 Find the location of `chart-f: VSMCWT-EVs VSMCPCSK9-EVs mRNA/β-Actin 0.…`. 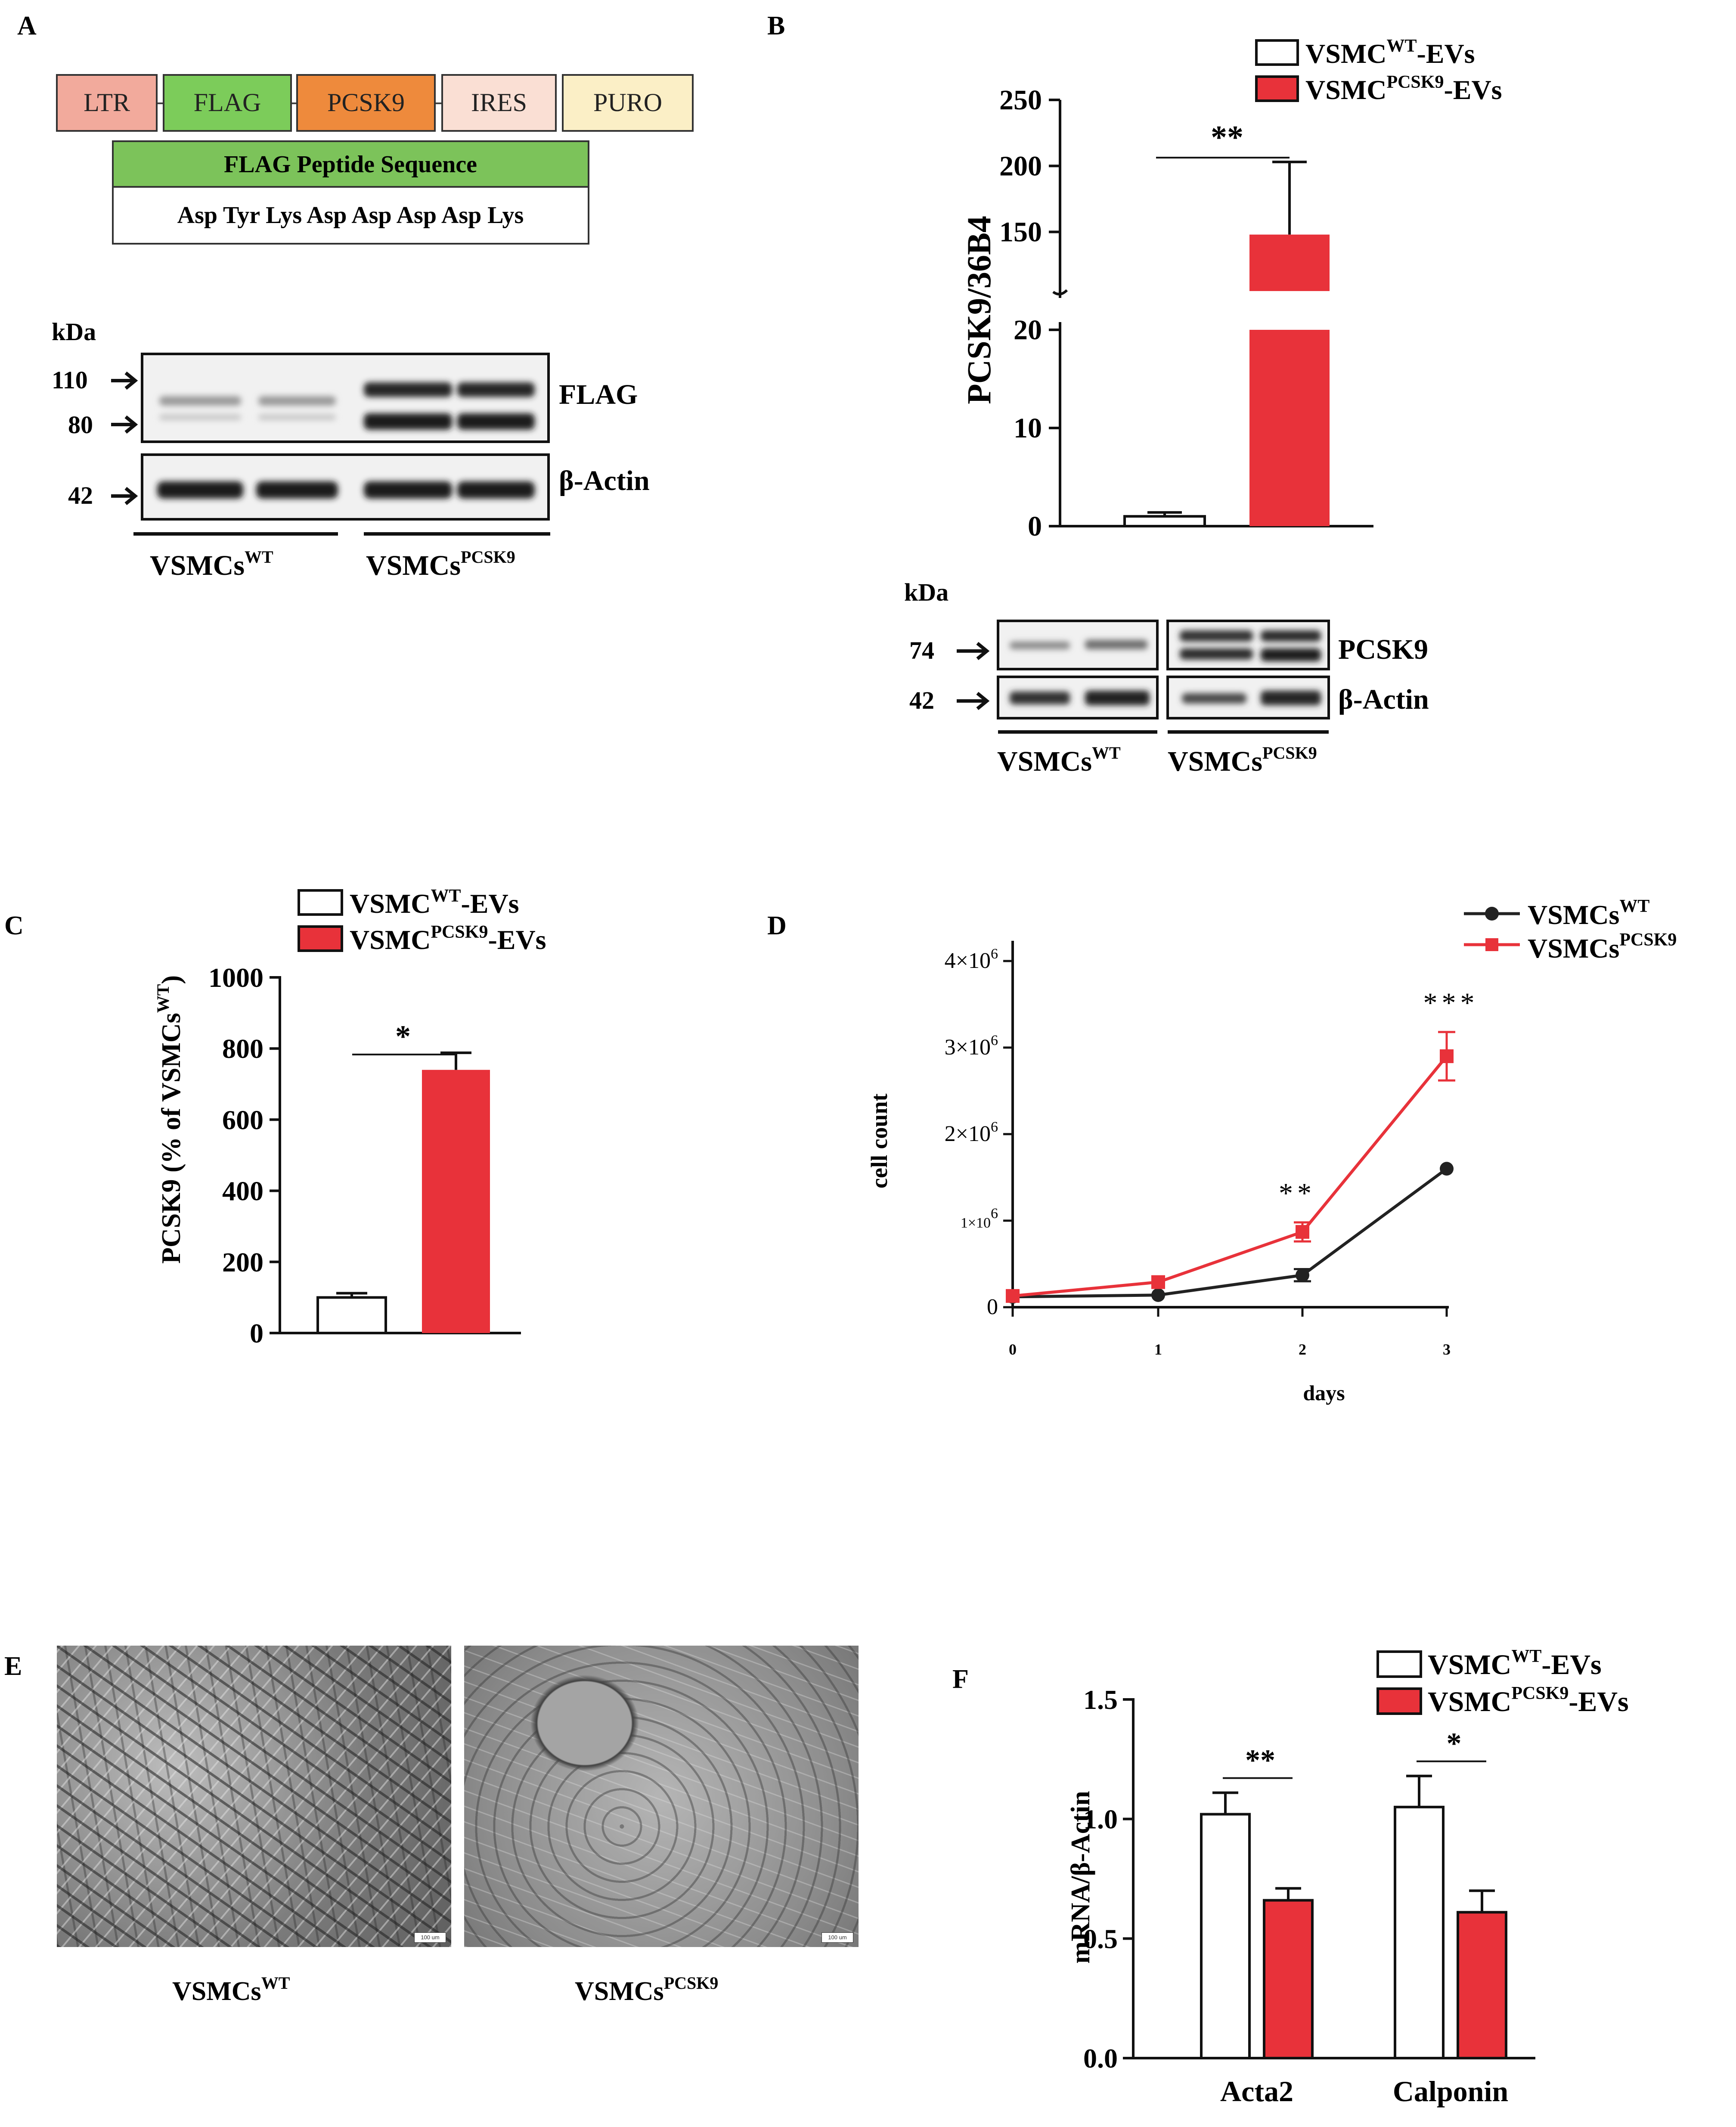

chart-f: VSMCWT-EVs VSMCPCSK9-EVs mRNA/β-Actin 0.… is located at coordinates (1348, 1877).